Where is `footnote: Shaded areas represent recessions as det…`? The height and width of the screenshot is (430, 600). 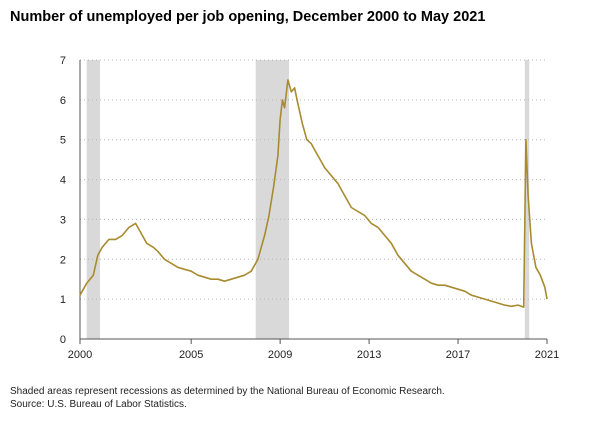 footnote: Shaded areas represent recessions as det… is located at coordinates (227, 391).